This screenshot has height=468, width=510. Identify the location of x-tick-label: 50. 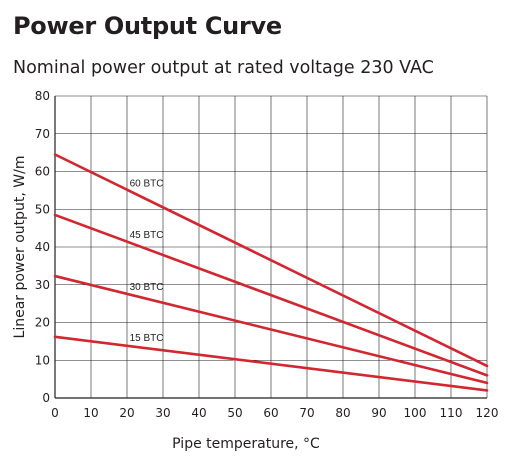
(234, 413).